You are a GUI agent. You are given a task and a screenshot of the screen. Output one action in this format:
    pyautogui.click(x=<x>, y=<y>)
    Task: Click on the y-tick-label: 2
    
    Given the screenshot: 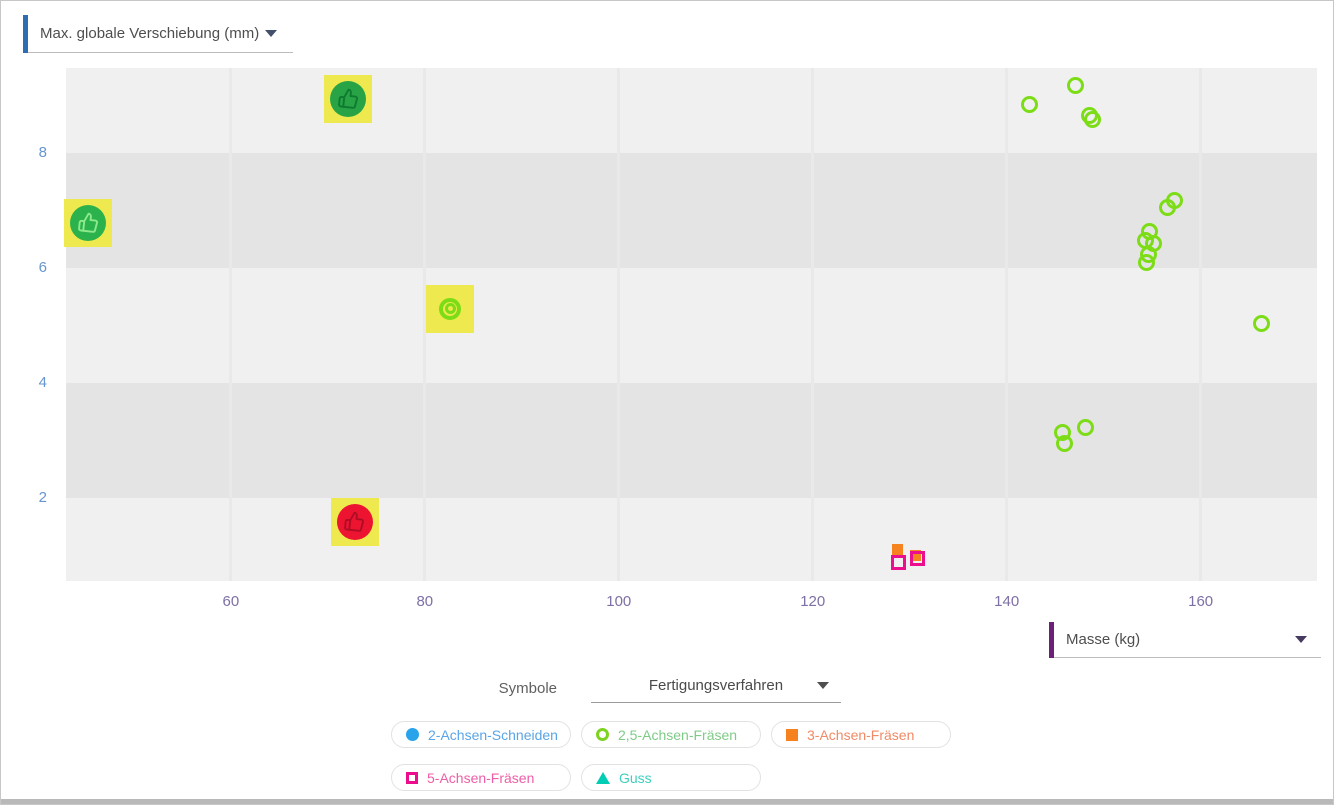 What is the action you would take?
    pyautogui.click(x=42, y=497)
    